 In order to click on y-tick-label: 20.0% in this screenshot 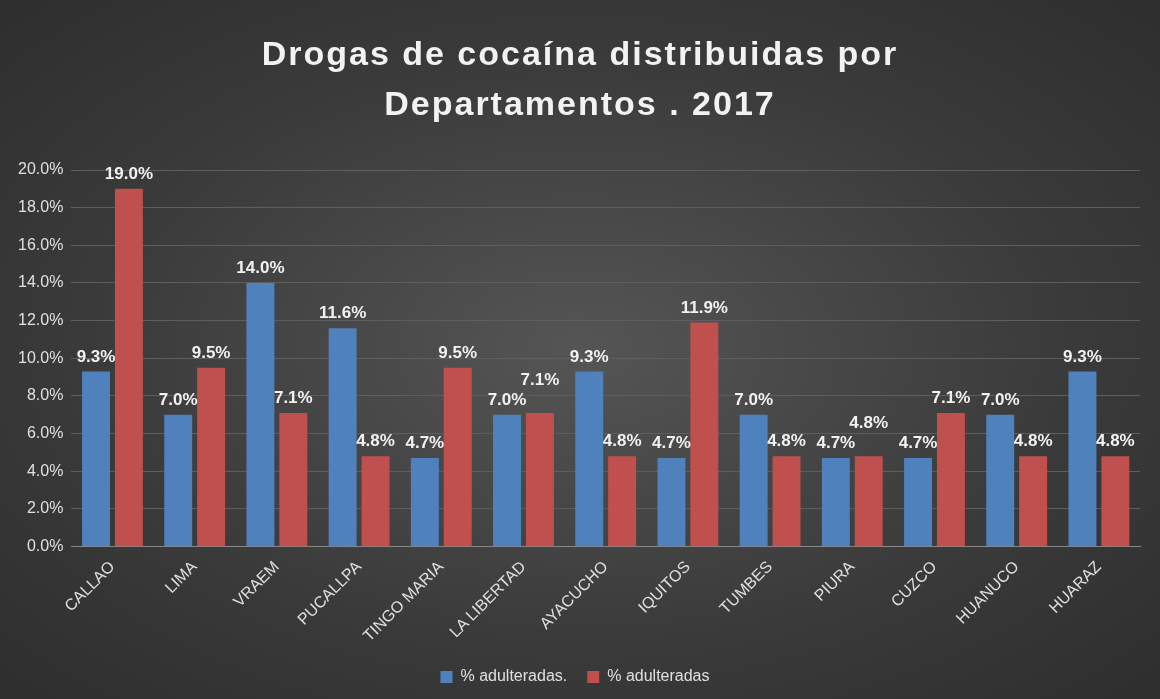, I will do `click(40, 169)`.